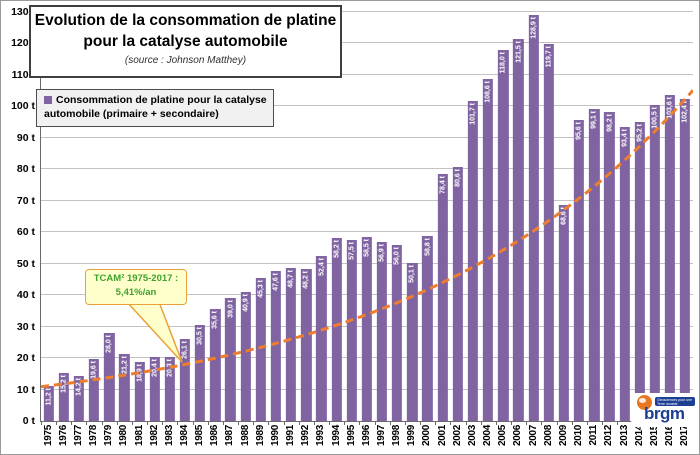  What do you see at coordinates (245, 356) in the screenshot?
I see `bar-1988: 40,9 t` at bounding box center [245, 356].